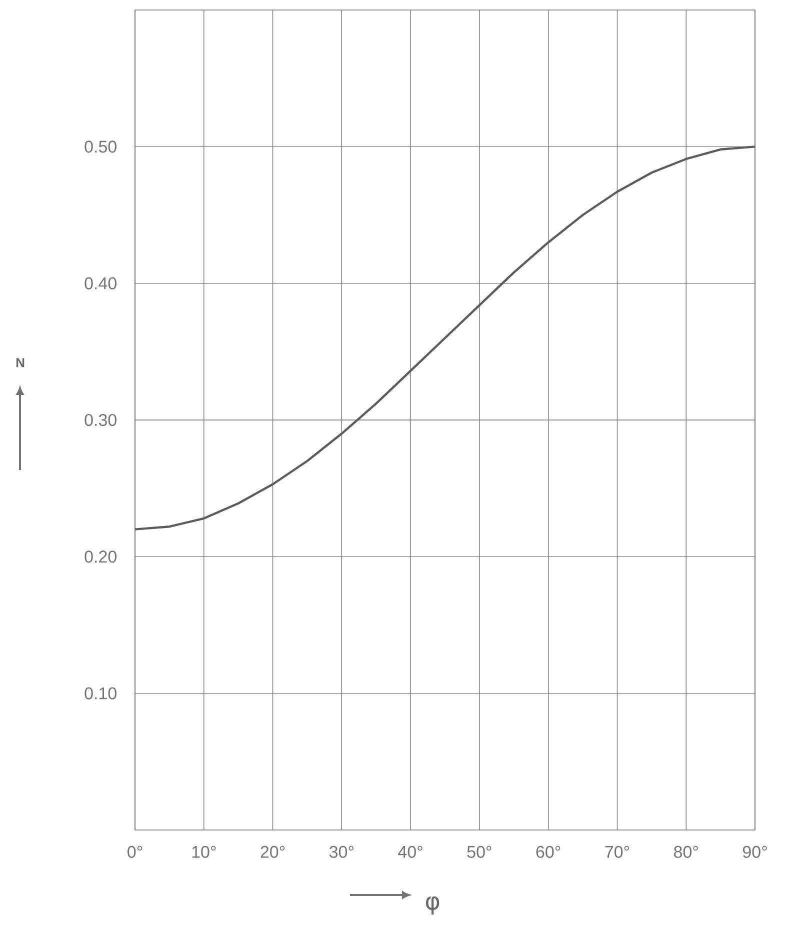  Describe the element at coordinates (548, 852) in the screenshot. I see `x-tick-label: 60°` at that location.